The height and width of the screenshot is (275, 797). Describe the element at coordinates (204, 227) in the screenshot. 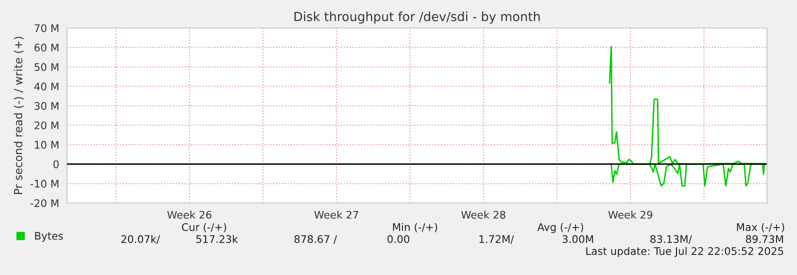

I see `text: Cur (-/+)` at that location.